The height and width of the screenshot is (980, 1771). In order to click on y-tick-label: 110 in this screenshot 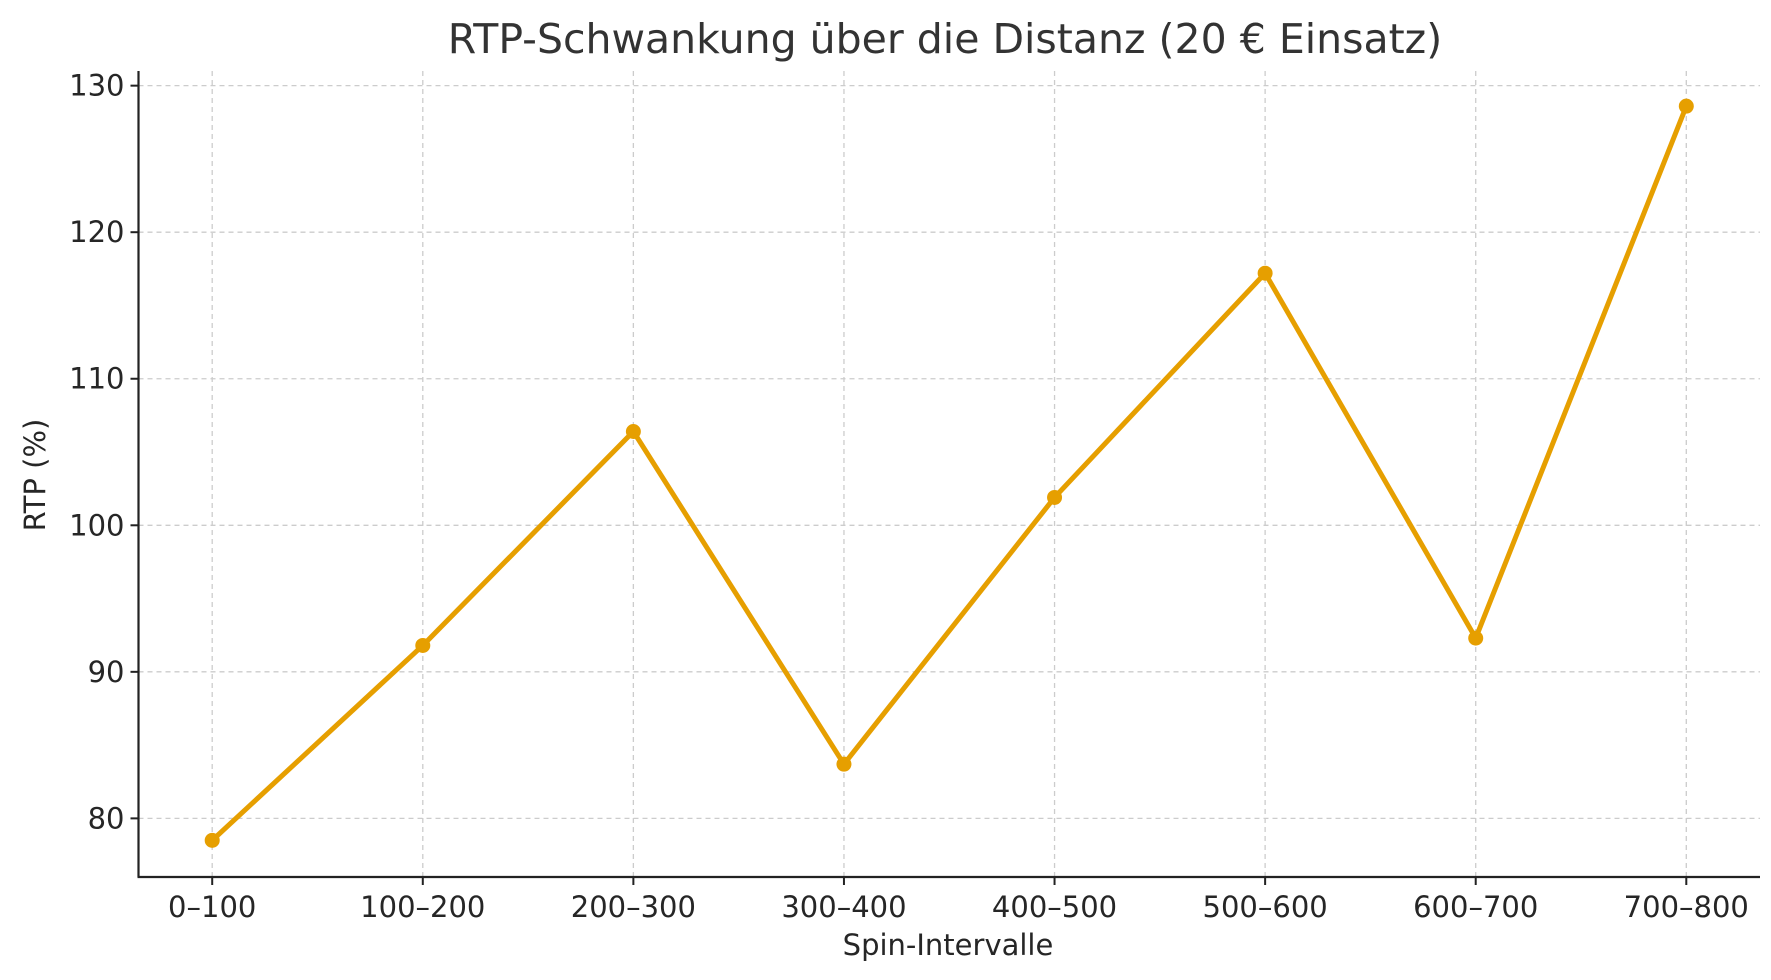, I will do `click(96, 379)`.